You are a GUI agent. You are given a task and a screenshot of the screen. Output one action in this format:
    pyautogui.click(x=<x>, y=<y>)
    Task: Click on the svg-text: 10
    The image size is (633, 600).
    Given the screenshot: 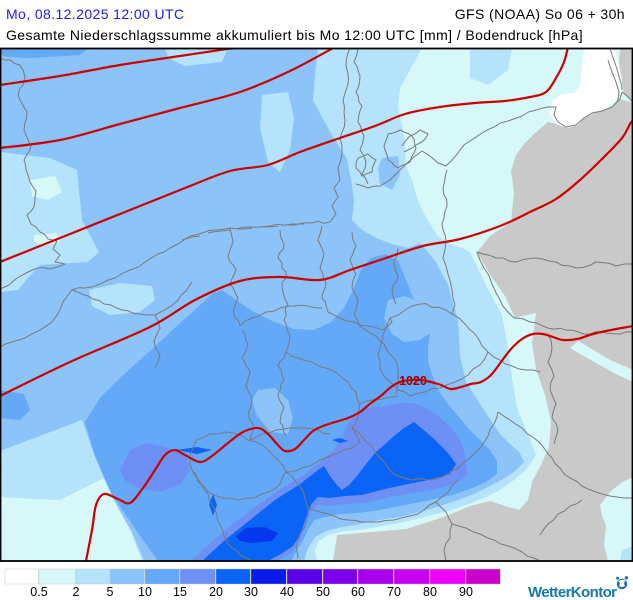 What is the action you would take?
    pyautogui.click(x=145, y=592)
    